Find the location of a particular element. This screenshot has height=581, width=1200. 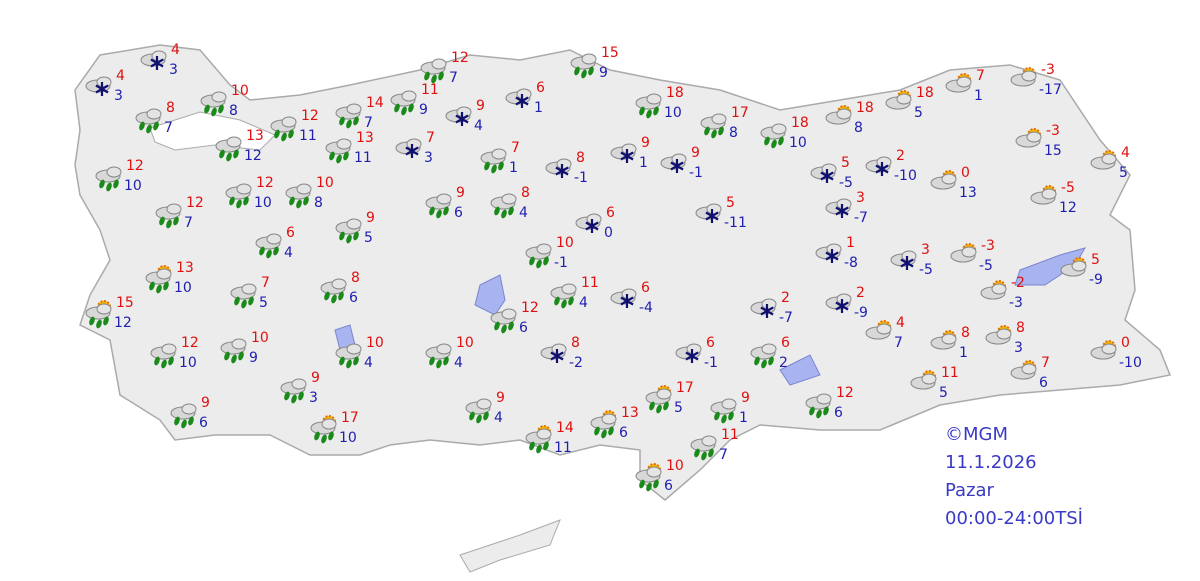

min-temperature: 5 is located at coordinates (943, 393).